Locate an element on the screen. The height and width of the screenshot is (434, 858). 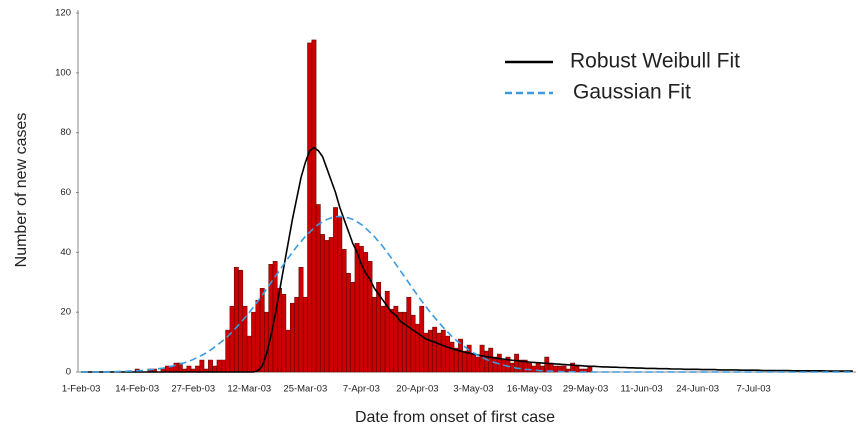
x-axis-title: Date from onset of first case is located at coordinates (455, 417).